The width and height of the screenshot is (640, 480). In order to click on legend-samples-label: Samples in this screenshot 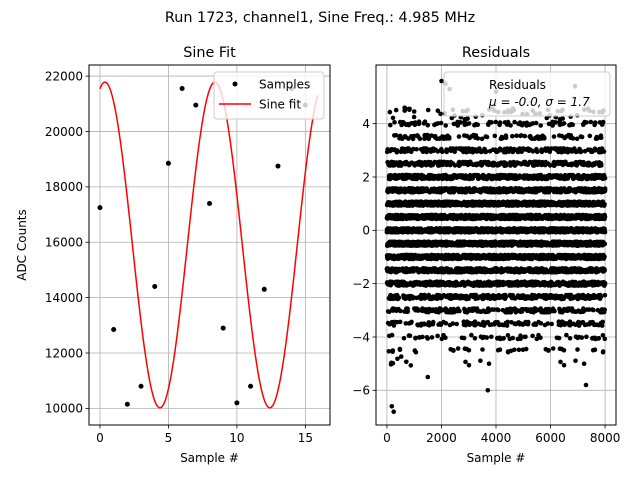, I will do `click(284, 85)`.